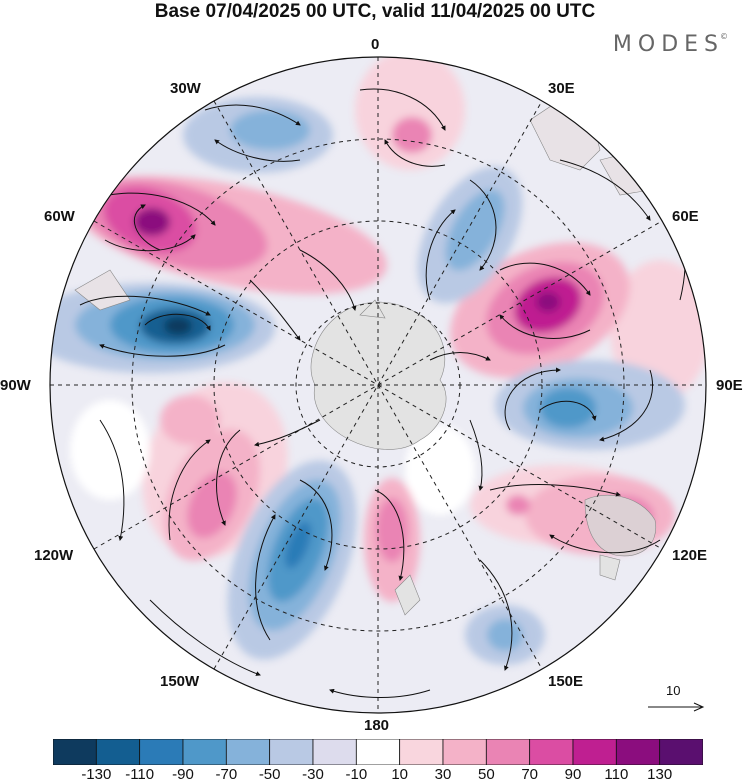  I want to click on lon-label-60w: 60W, so click(59, 216).